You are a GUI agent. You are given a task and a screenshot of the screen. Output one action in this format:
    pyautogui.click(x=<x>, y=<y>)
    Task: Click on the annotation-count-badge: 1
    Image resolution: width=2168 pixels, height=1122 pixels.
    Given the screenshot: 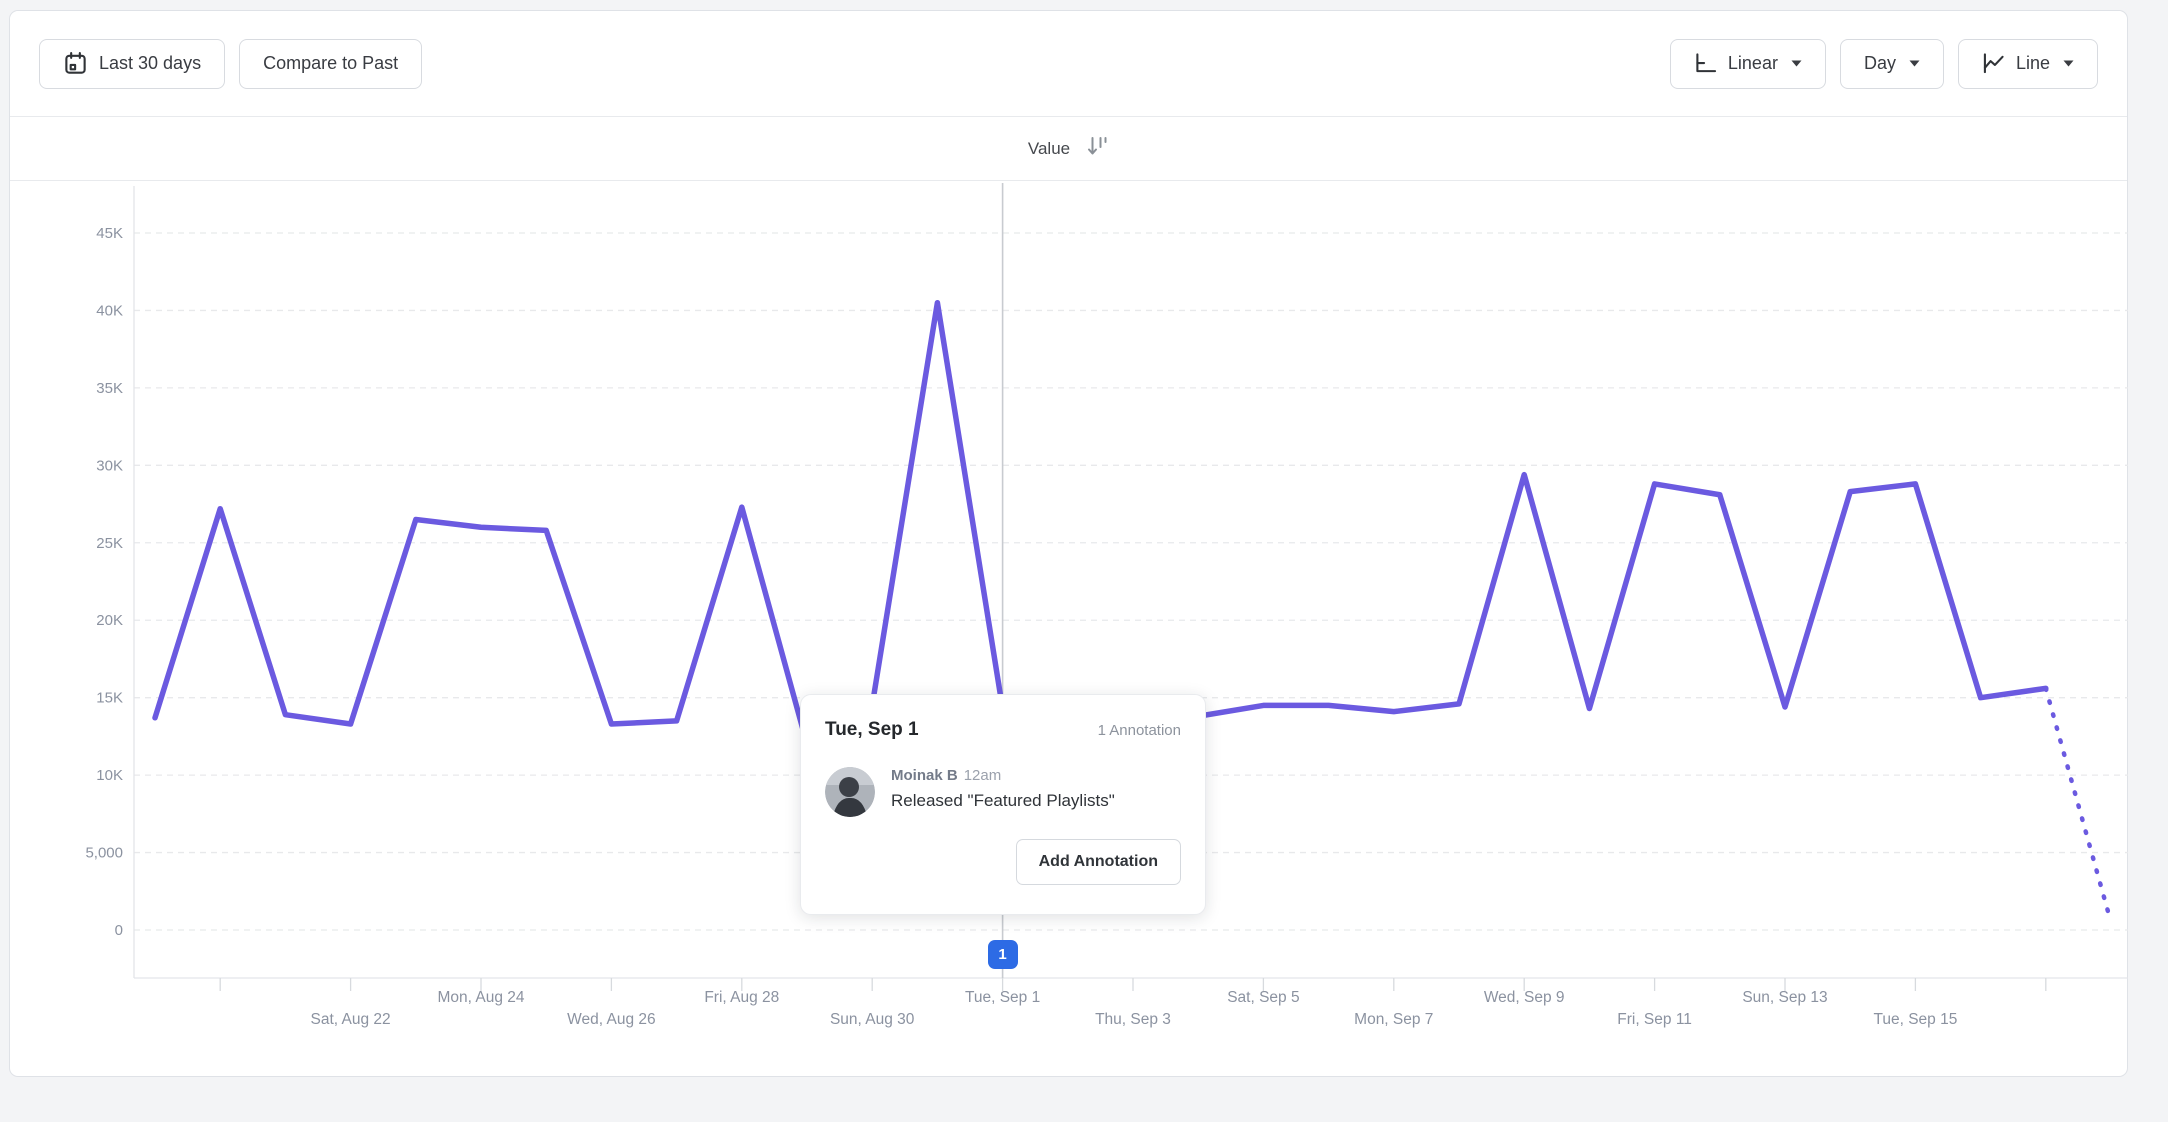 What is the action you would take?
    pyautogui.click(x=1002, y=954)
    